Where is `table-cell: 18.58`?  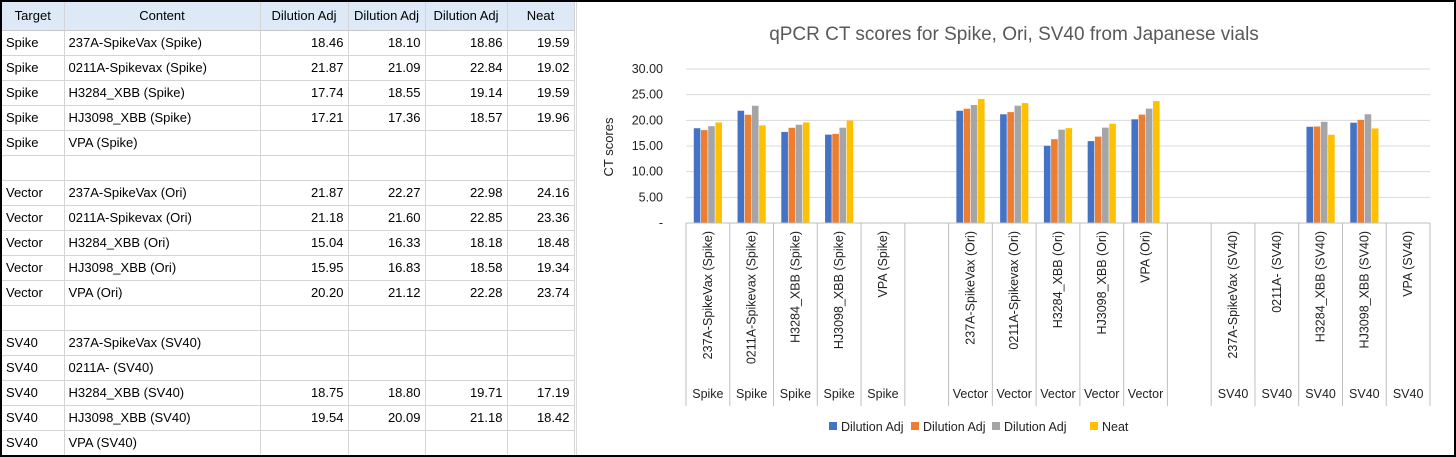 table-cell: 18.58 is located at coordinates (466, 268).